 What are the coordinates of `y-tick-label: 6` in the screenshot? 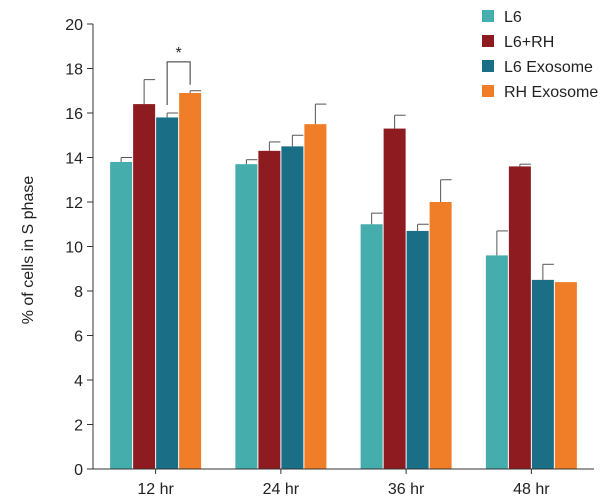 It's located at (78, 337).